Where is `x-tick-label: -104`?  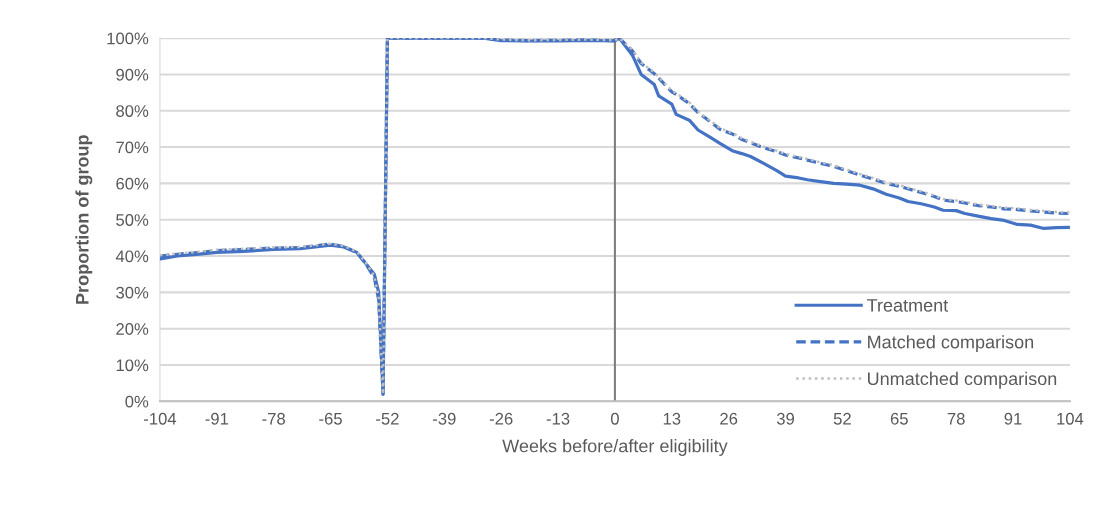
x-tick-label: -104 is located at coordinates (160, 418).